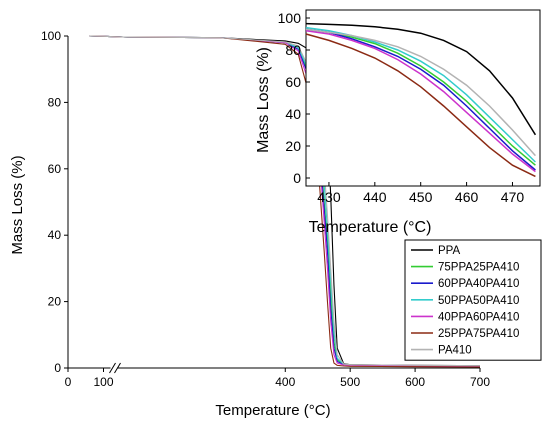 The height and width of the screenshot is (425, 550). Describe the element at coordinates (103, 382) in the screenshot. I see `main-x-tick-label: 100` at that location.